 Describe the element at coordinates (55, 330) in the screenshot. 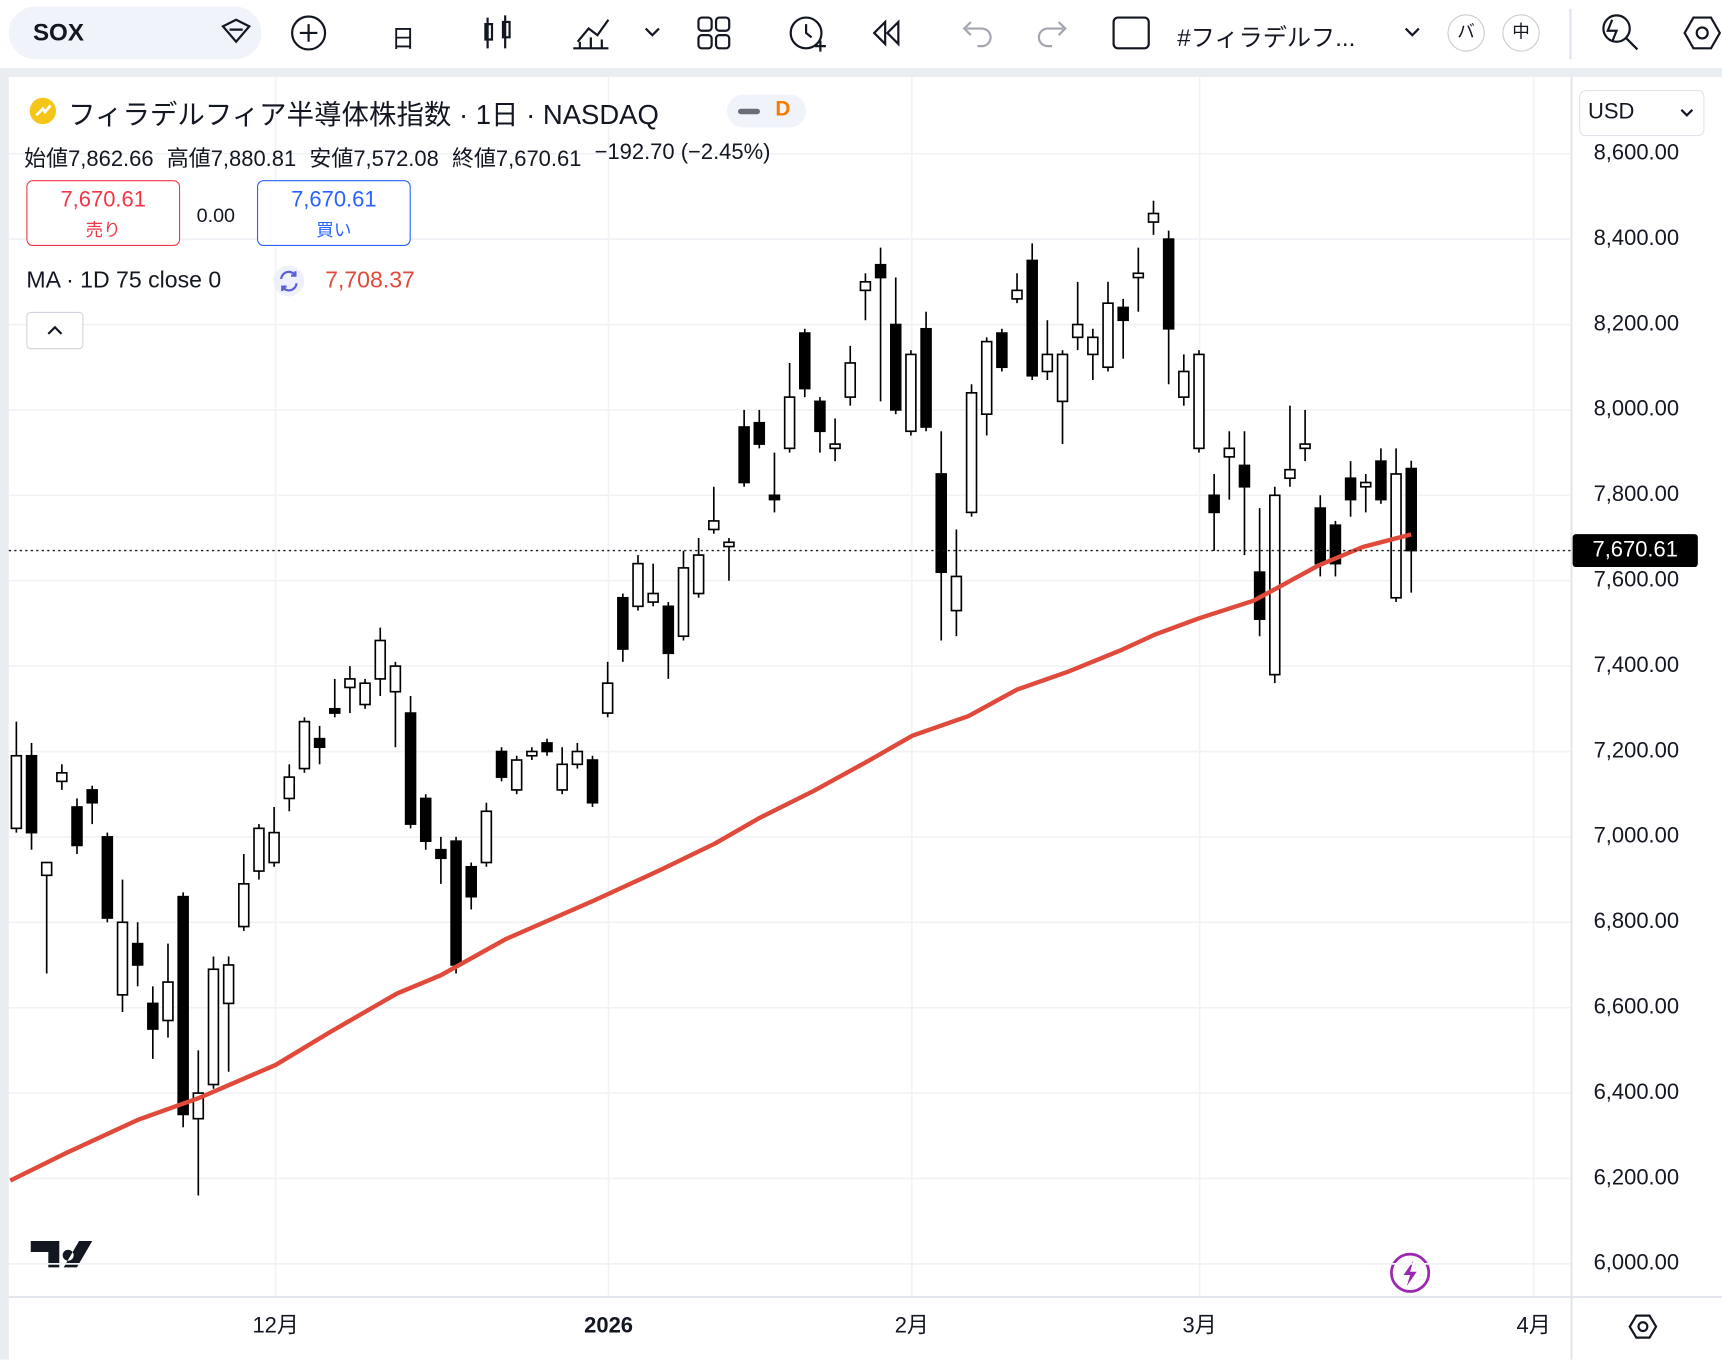

I see `collapse-button` at that location.